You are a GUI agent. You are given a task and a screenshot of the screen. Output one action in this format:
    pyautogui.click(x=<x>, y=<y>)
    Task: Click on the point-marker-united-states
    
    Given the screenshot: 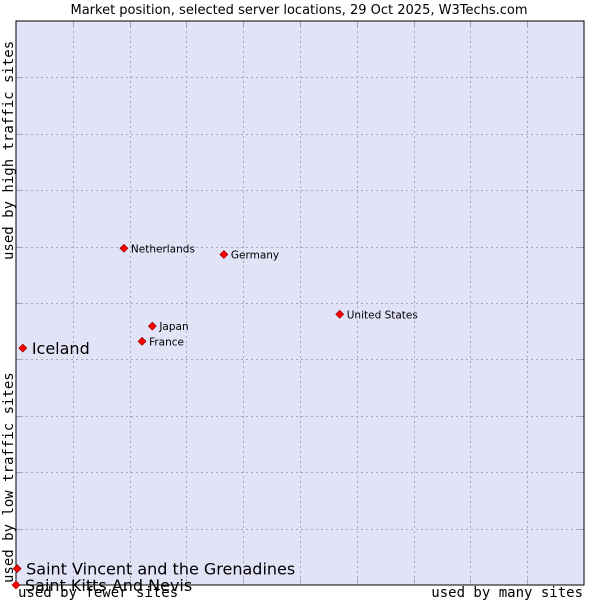 What is the action you would take?
    pyautogui.click(x=340, y=314)
    